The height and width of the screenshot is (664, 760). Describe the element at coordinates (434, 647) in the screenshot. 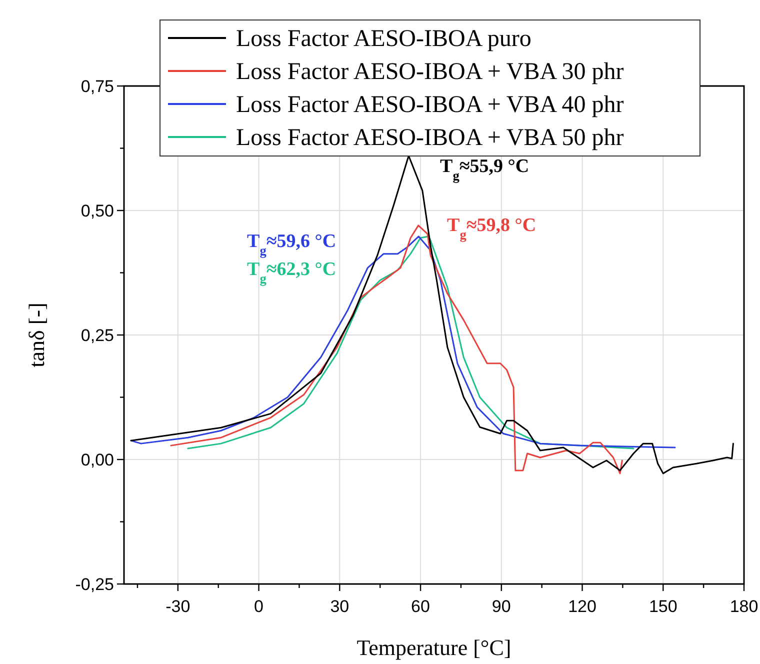

I see `x-axis-title: Temperature [°C]` at that location.